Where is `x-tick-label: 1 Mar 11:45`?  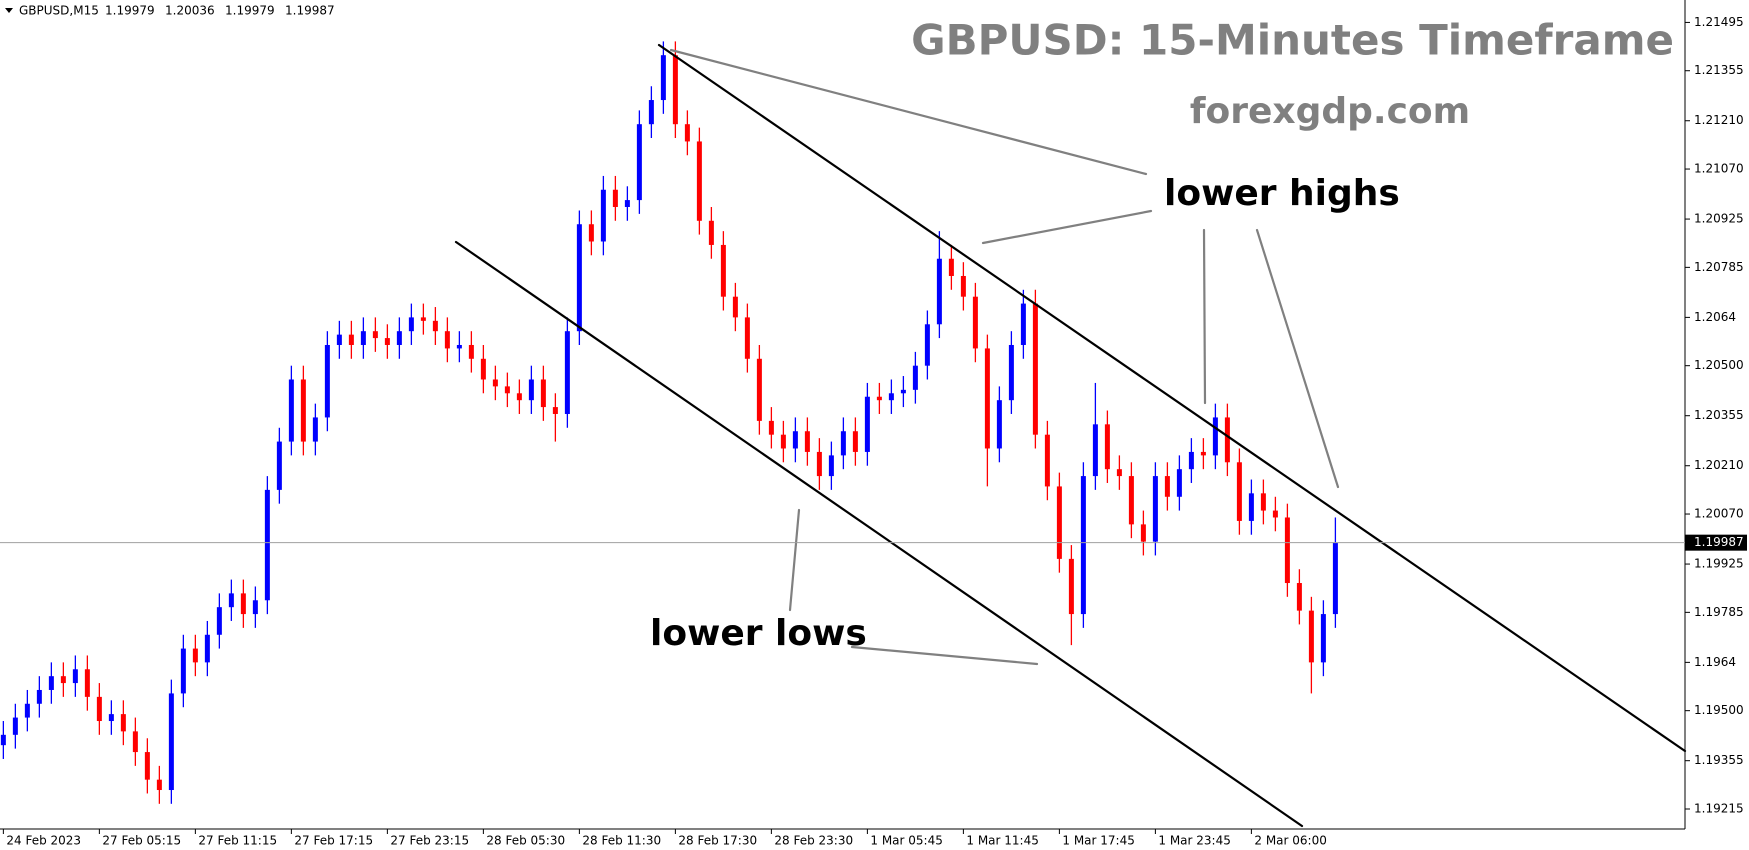
x-tick-label: 1 Mar 11:45 is located at coordinates (1002, 841).